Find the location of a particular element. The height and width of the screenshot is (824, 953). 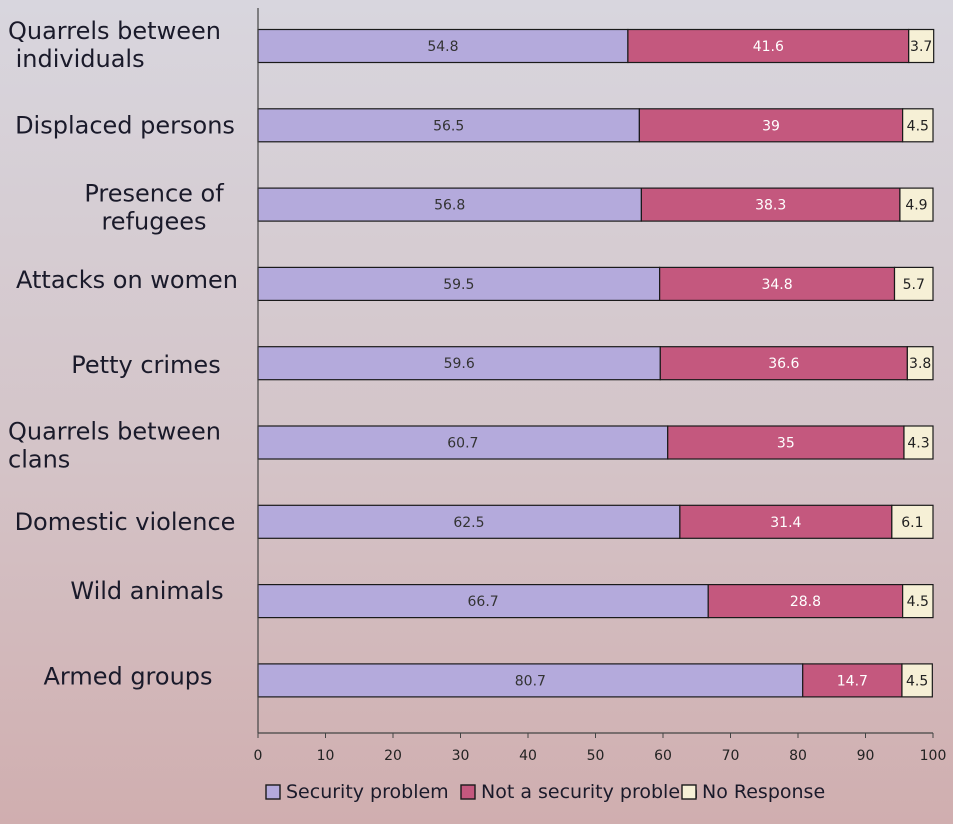

data-label-3-row-2: 4.5 is located at coordinates (918, 126).